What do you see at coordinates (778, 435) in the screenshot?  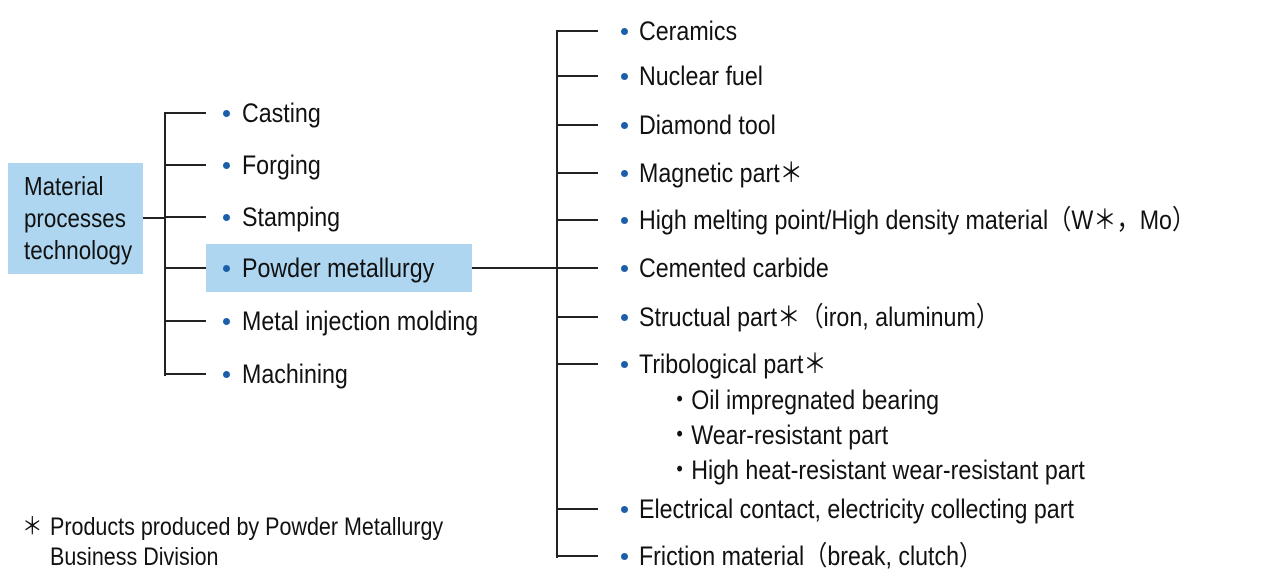 I see `product-subitem: ・Wear-resistant part` at bounding box center [778, 435].